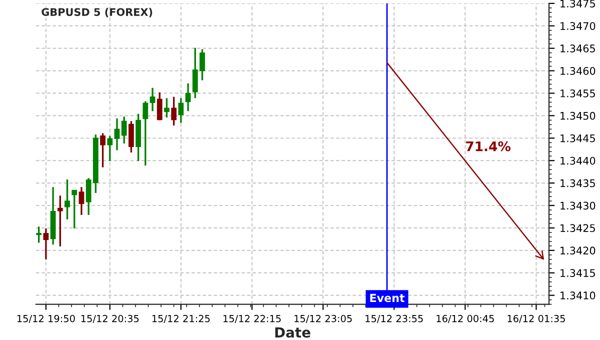 This screenshot has height=340, width=600. I want to click on y-tick-label: 1.3430, so click(578, 206).